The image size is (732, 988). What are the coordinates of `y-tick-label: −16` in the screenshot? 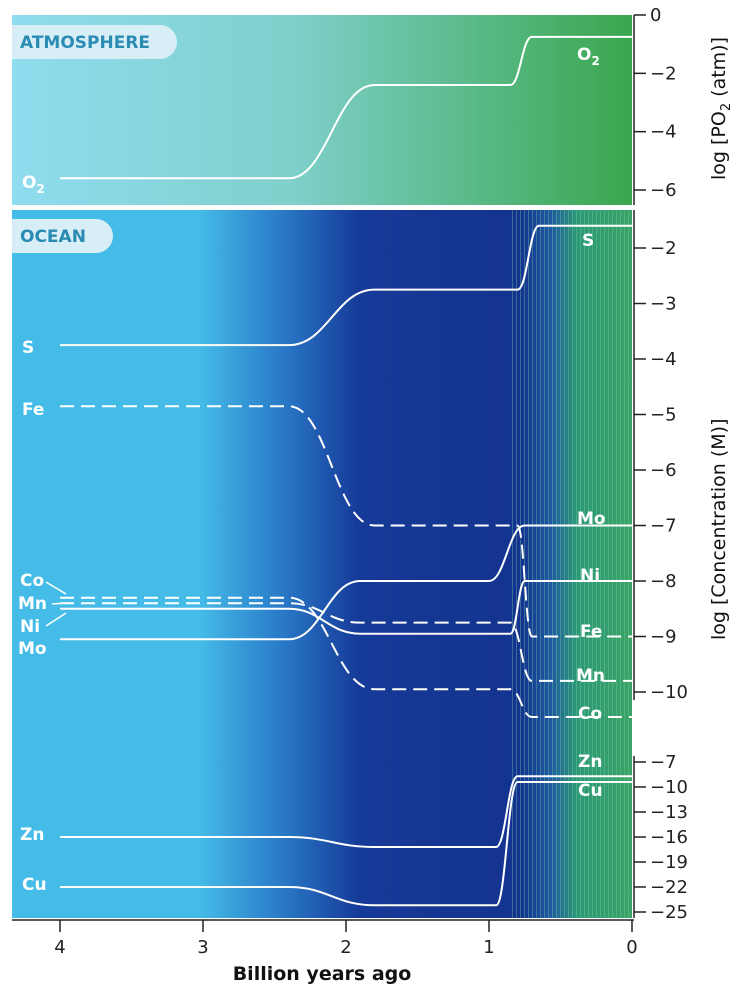 It's located at (669, 837).